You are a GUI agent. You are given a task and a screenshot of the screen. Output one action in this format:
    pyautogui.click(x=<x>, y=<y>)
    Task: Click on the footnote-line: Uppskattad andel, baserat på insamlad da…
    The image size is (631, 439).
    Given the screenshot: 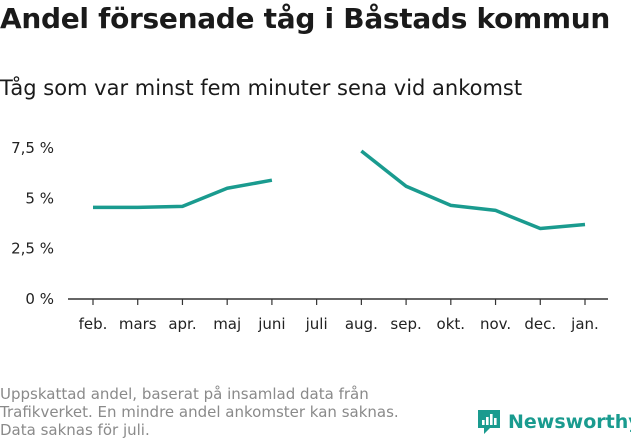 What is the action you would take?
    pyautogui.click(x=184, y=394)
    